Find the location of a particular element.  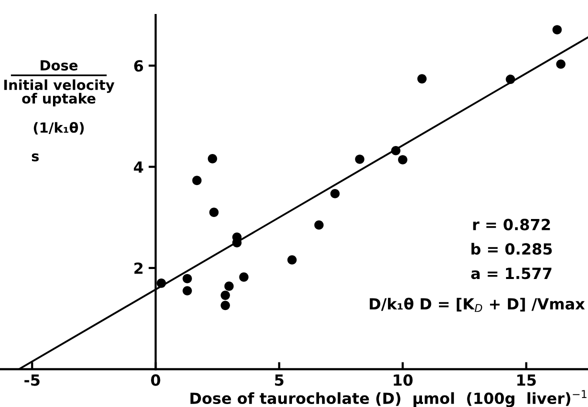

annotation: r = 0.872 is located at coordinates (511, 224).